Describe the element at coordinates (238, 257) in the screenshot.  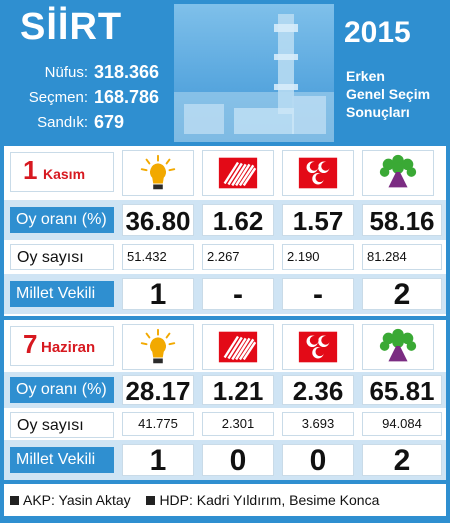
I see `chp-vote-count: 2.267` at that location.